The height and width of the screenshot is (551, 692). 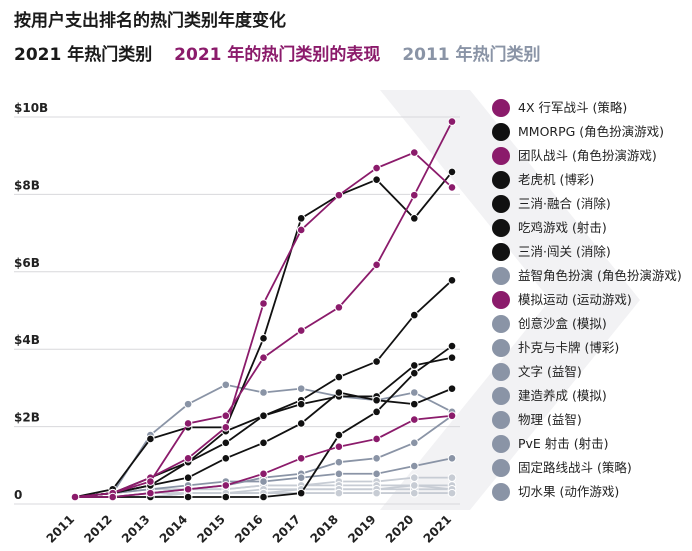 I want to click on legend-item: 三消·融合 (消除), so click(x=590, y=204).